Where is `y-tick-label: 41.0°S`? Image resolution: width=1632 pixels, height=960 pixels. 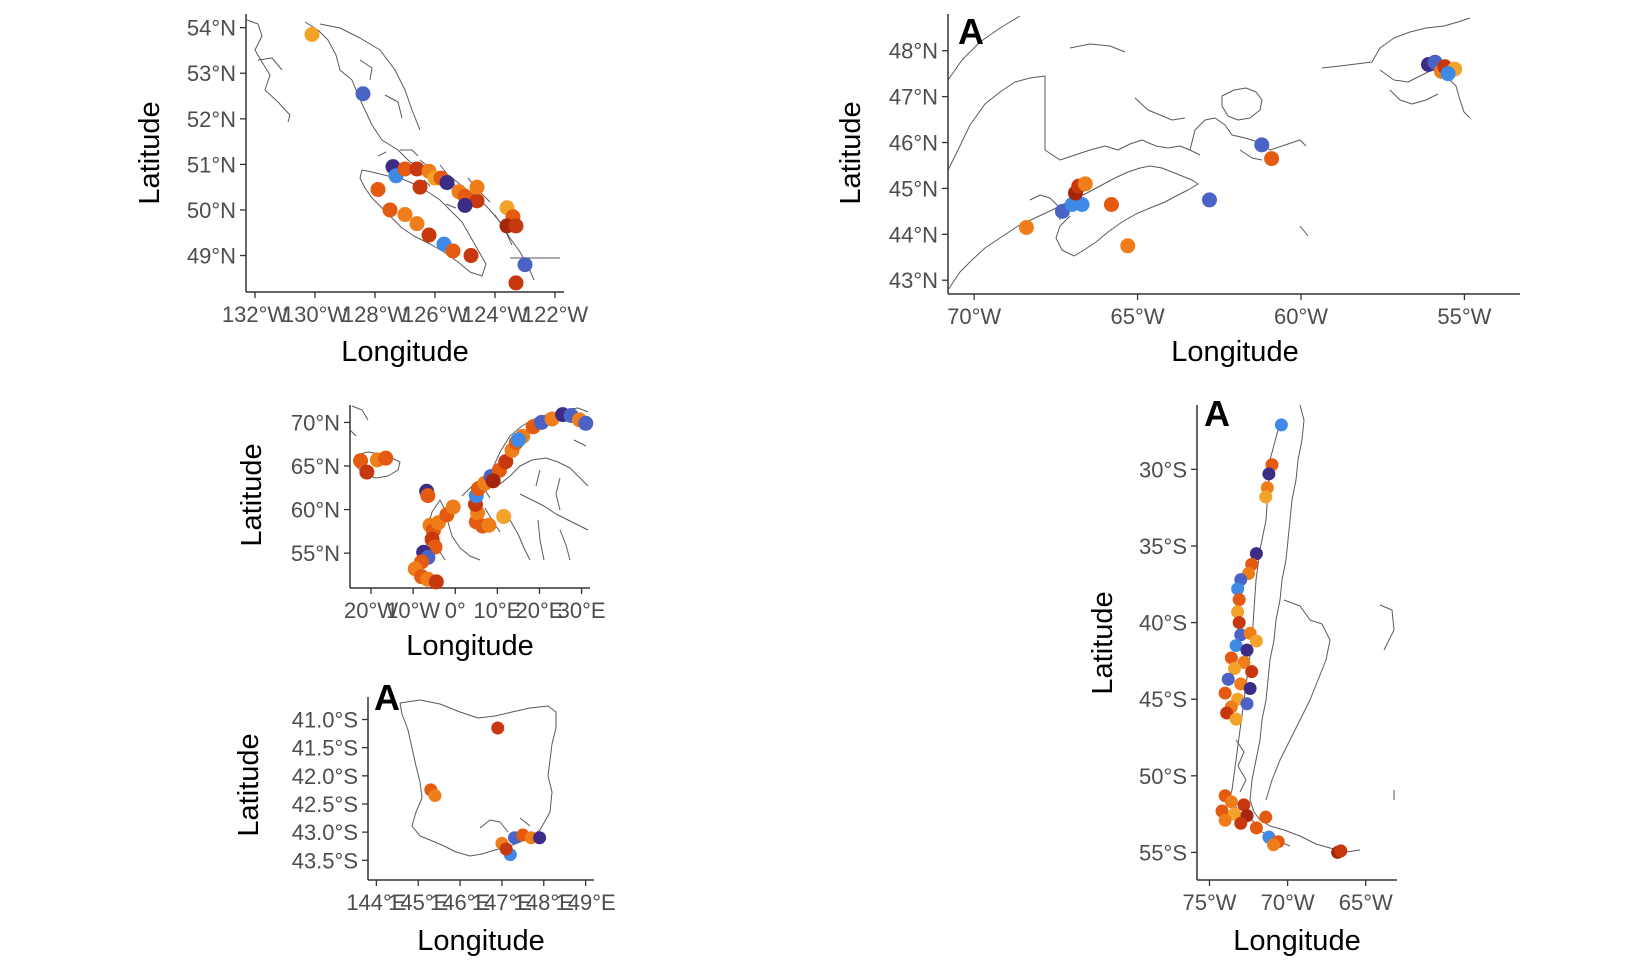
y-tick-label: 41.0°S is located at coordinates (325, 720).